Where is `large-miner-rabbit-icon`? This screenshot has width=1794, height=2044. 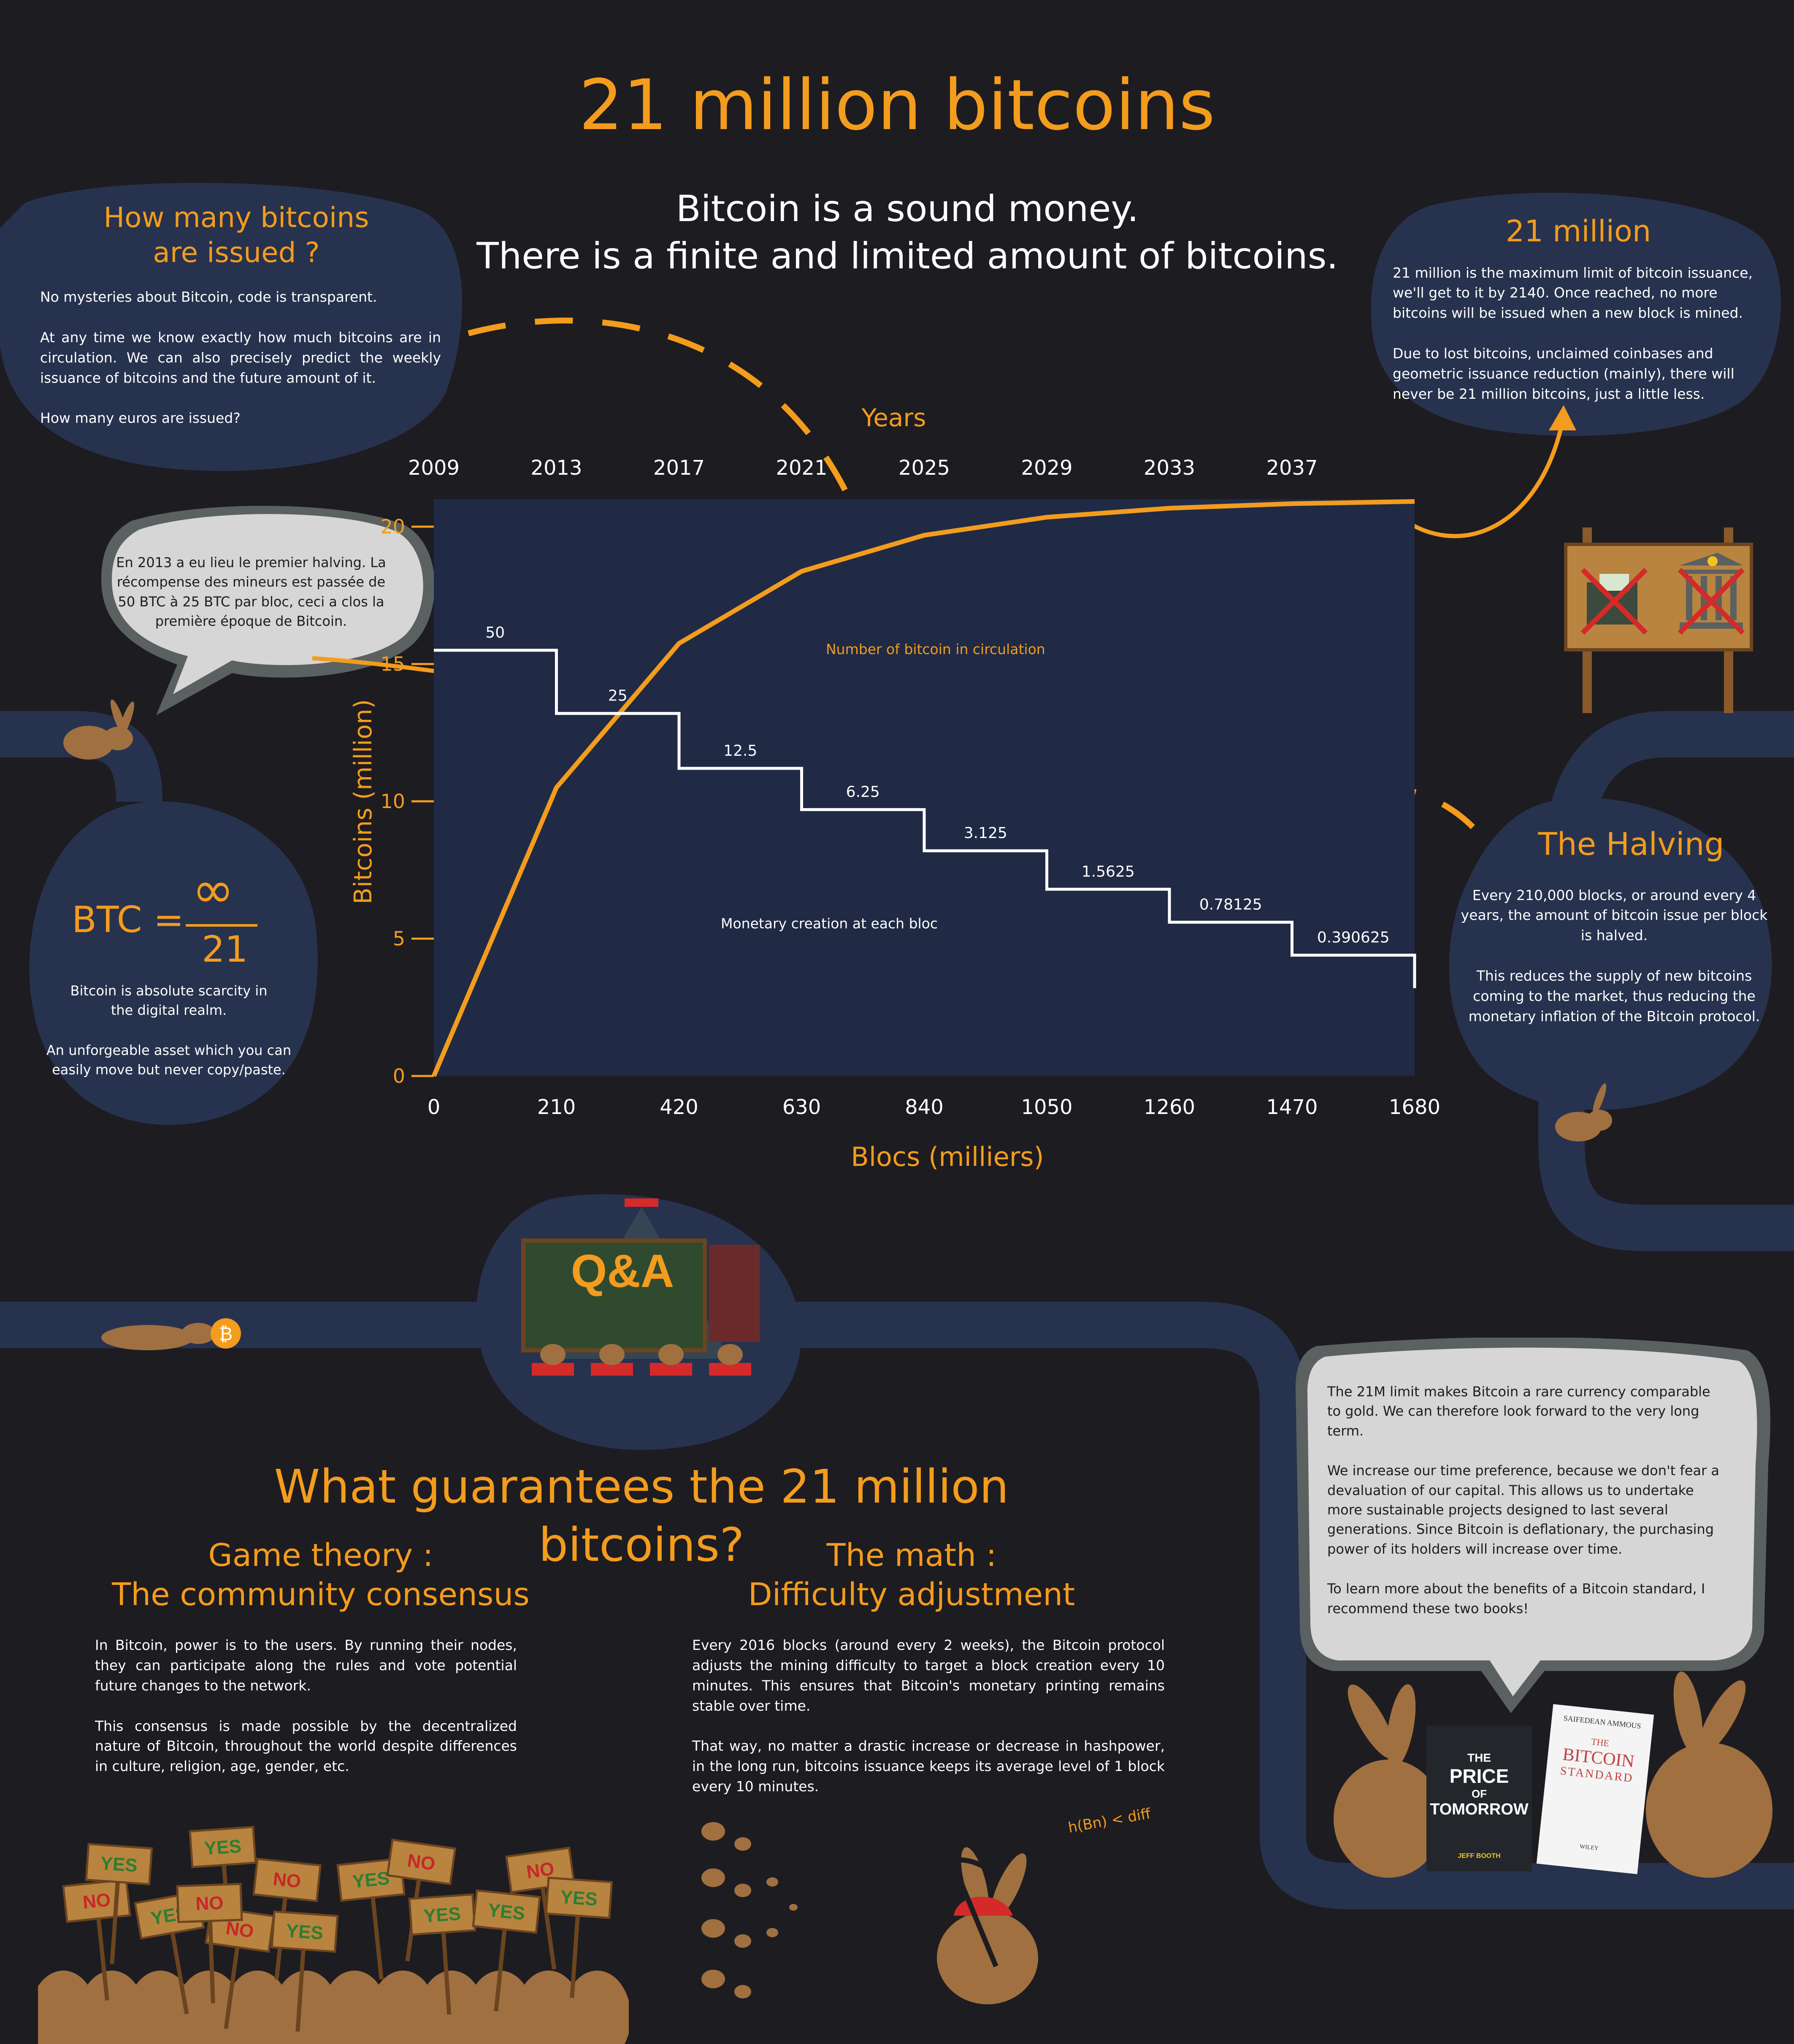 large-miner-rabbit-icon is located at coordinates (987, 1958).